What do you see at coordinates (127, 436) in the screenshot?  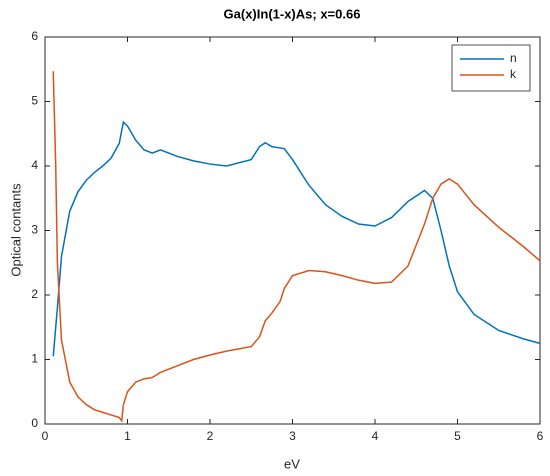 I see `x-tick-label: 1` at bounding box center [127, 436].